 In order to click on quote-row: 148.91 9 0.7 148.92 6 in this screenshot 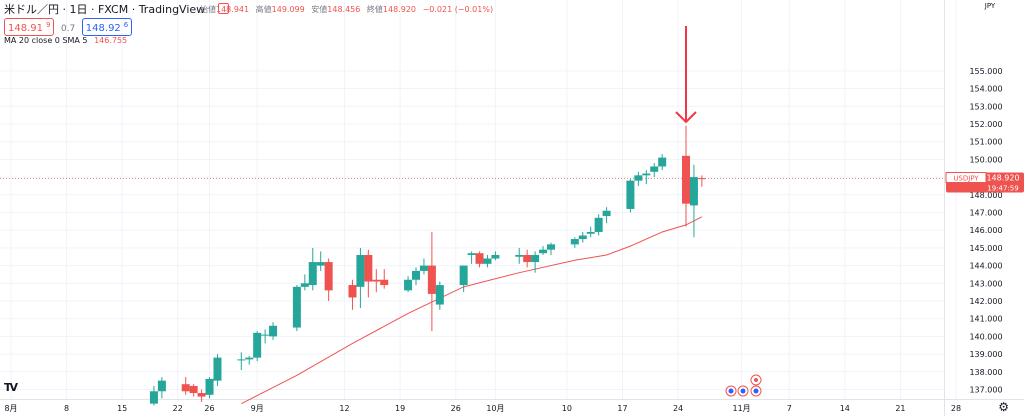, I will do `click(69, 27)`.